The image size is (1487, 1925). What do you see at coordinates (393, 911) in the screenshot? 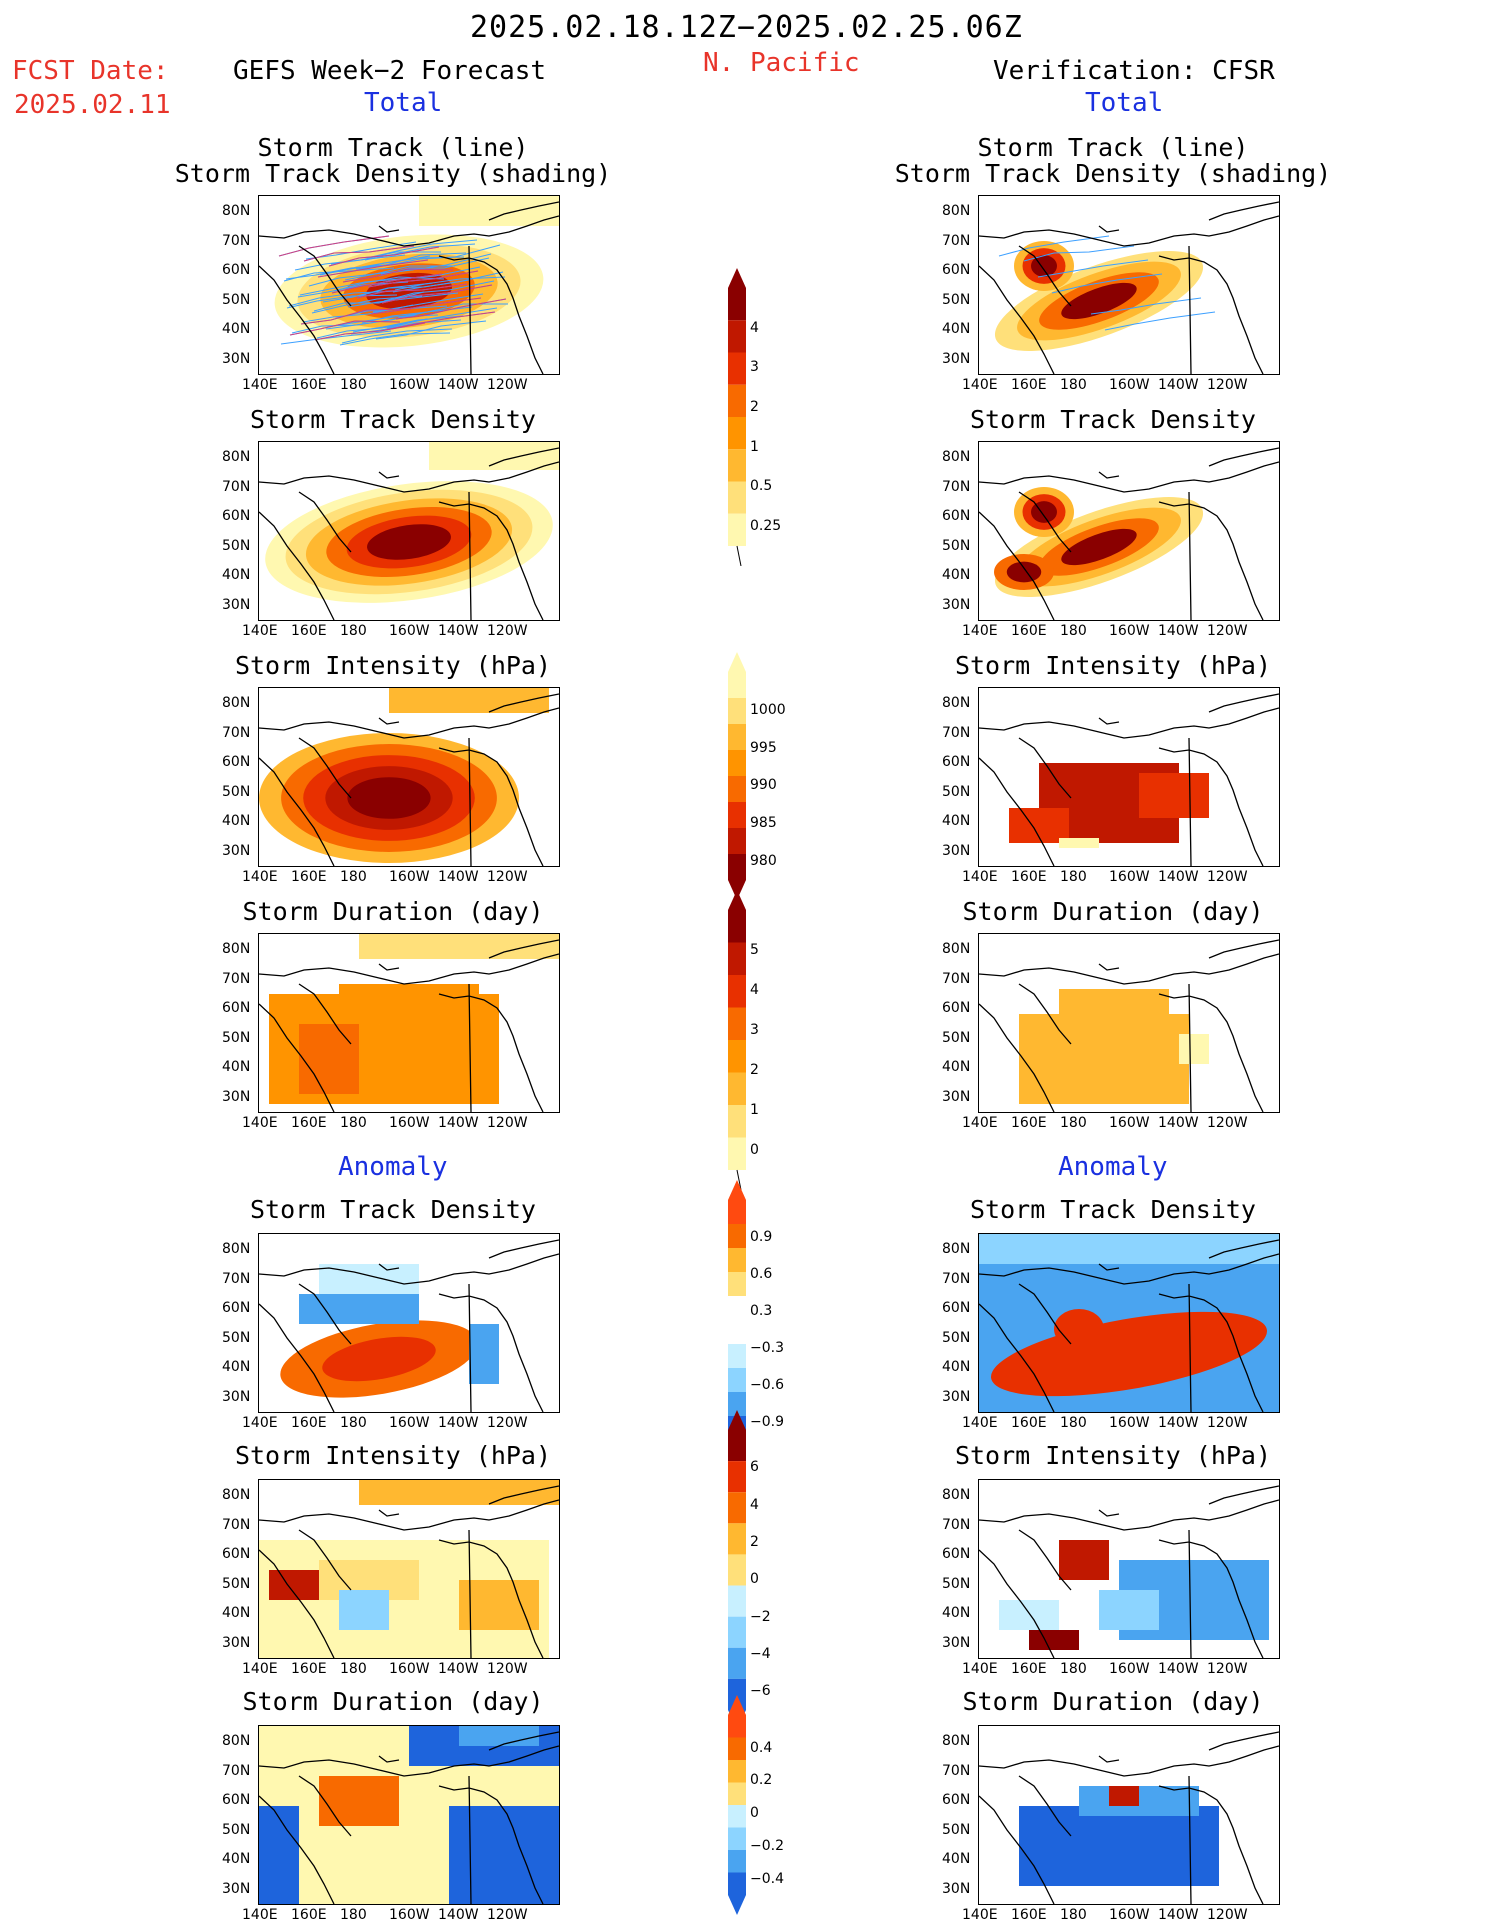
I see `left-title-duration: Storm Duration (day)` at bounding box center [393, 911].